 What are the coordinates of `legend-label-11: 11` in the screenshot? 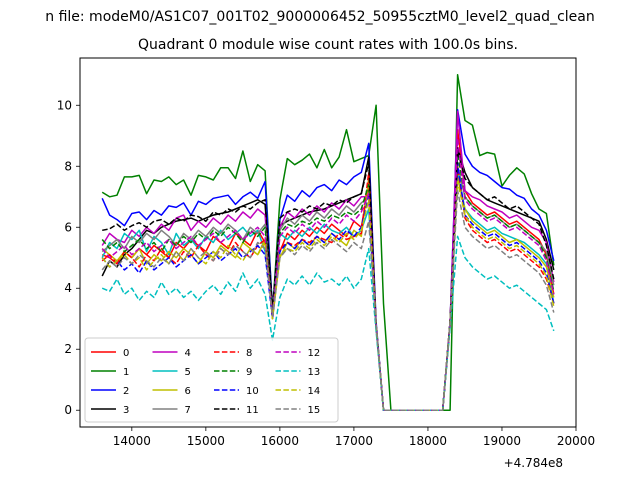 It's located at (252, 410).